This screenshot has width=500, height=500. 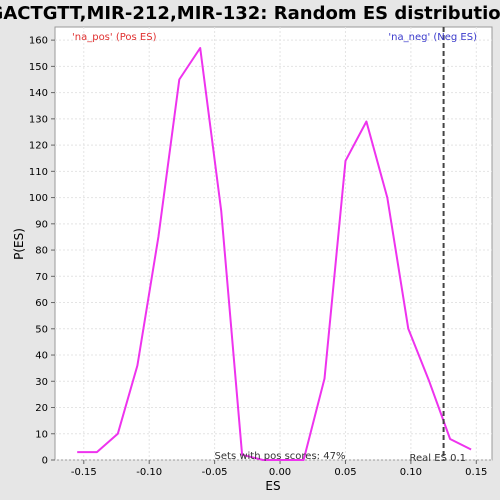 I want to click on x-tick-label: 0.15, so click(x=476, y=472).